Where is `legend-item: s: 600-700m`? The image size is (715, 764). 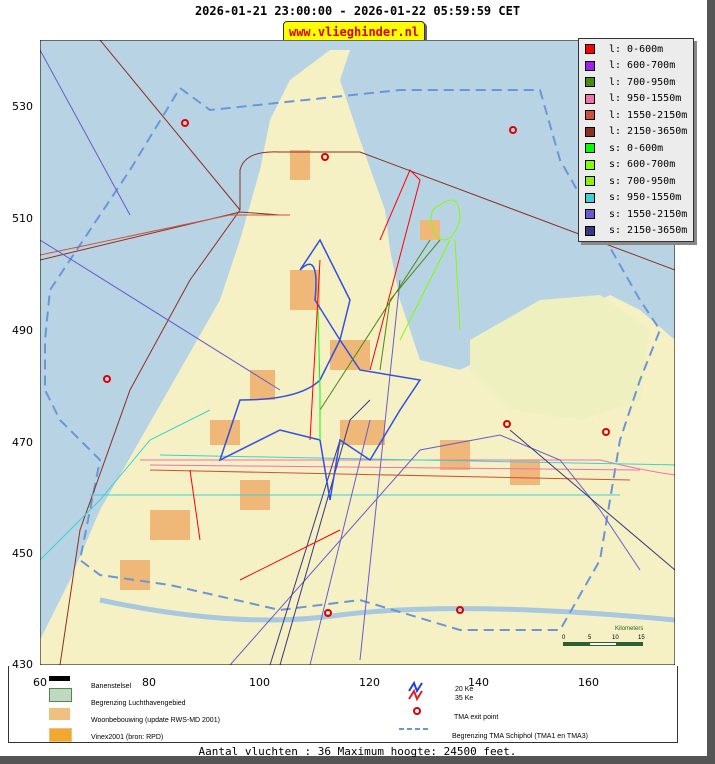 legend-item: s: 600-700m is located at coordinates (636, 165).